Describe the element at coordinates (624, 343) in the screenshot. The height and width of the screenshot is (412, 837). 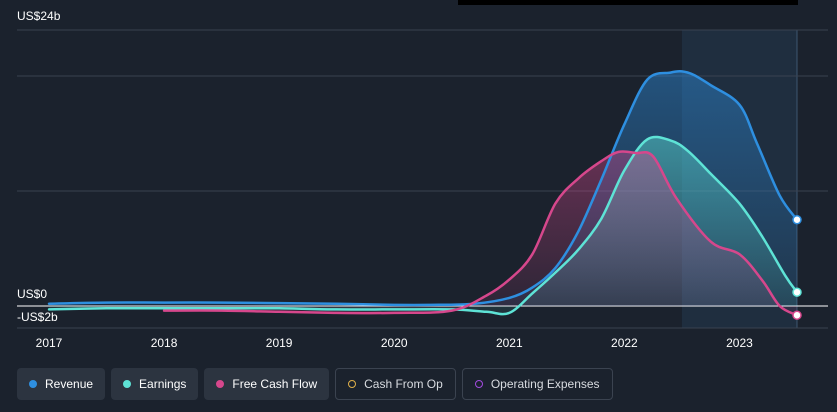
I see `x-tick-label: 2022` at that location.